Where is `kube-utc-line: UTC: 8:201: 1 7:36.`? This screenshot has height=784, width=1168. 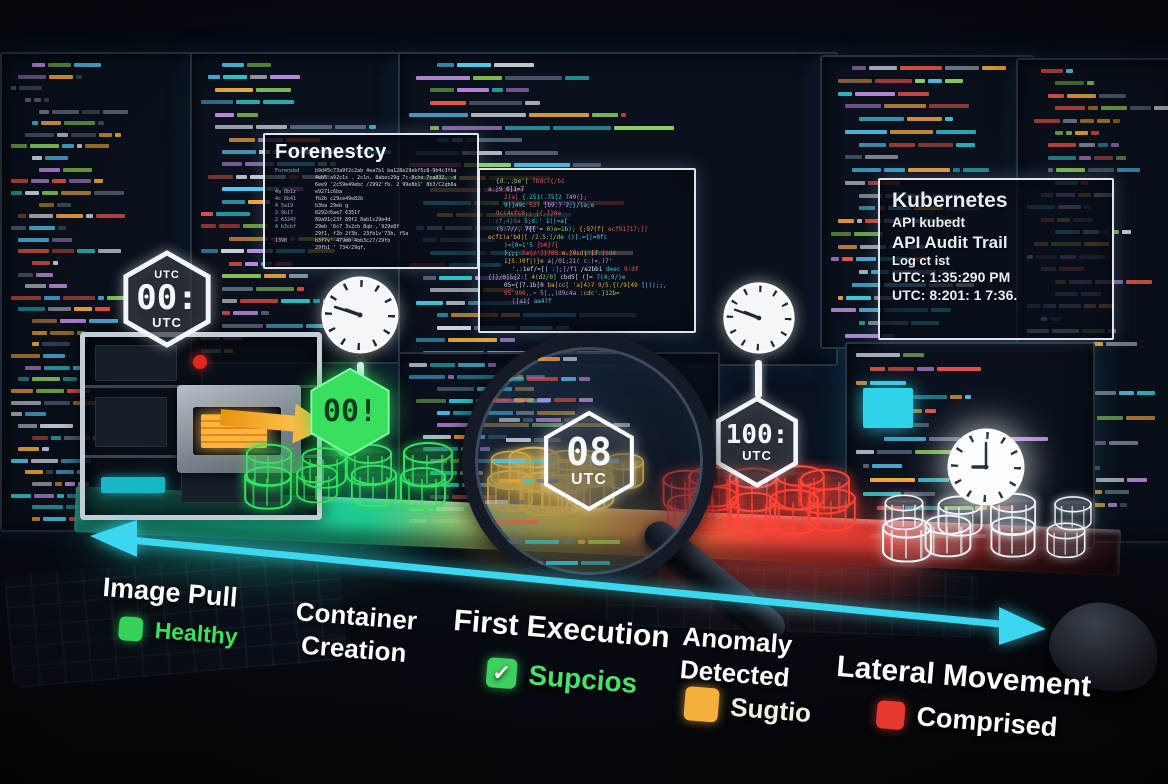 kube-utc-line: UTC: 8:201: 1 7:36. is located at coordinates (955, 294).